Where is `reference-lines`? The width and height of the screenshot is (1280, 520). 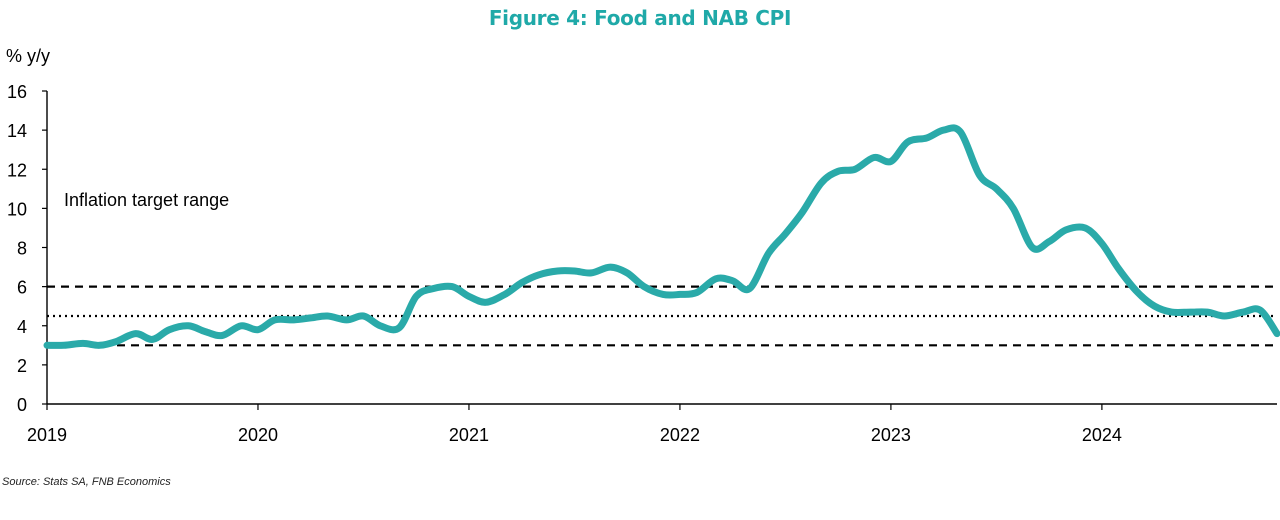
reference-lines is located at coordinates (662, 316).